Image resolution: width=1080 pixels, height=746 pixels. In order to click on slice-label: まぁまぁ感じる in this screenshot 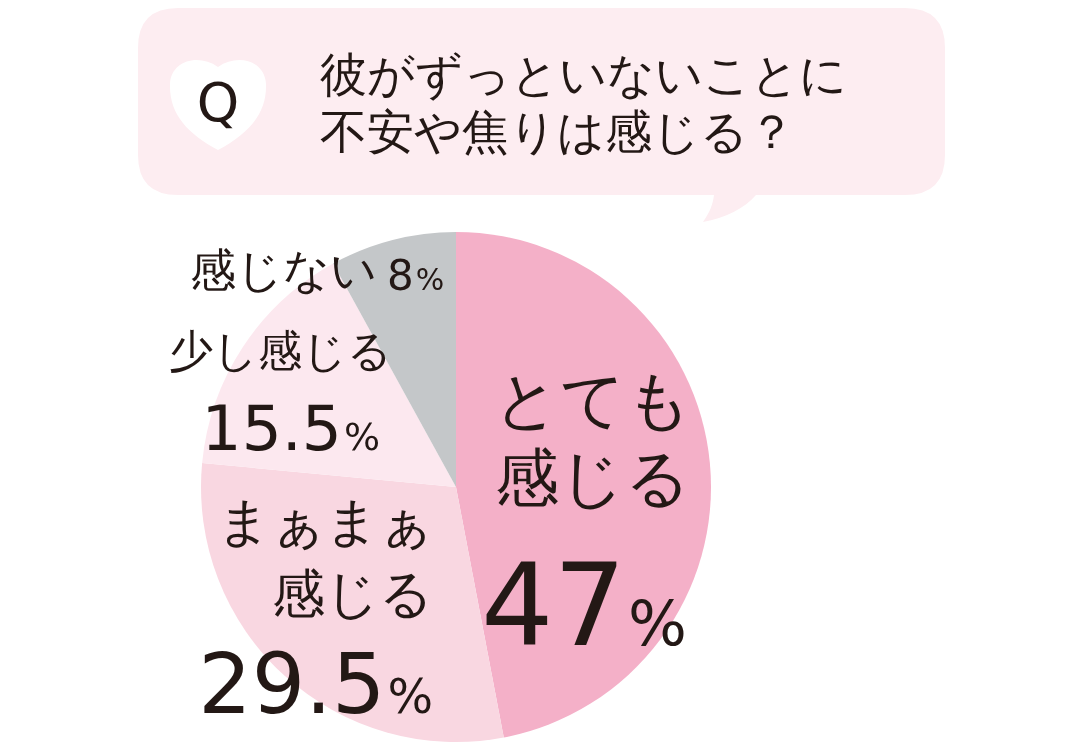, I will do `click(325, 557)`.